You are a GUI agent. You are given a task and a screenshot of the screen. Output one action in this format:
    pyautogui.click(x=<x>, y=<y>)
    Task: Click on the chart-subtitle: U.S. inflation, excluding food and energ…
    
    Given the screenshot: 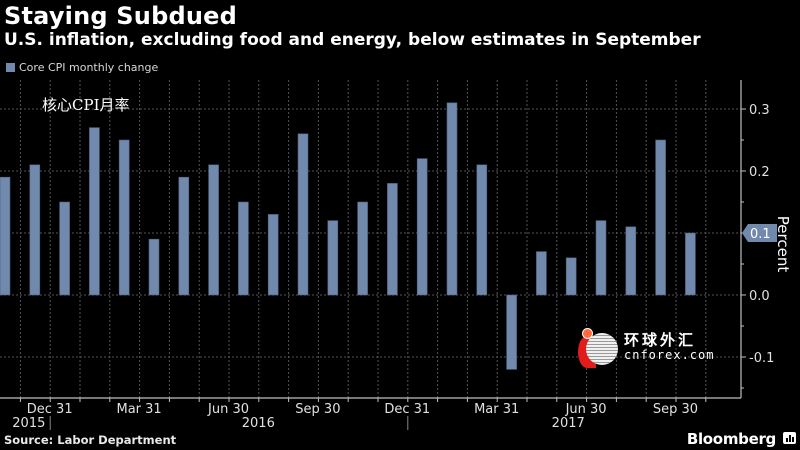 What is the action you would take?
    pyautogui.click(x=352, y=40)
    